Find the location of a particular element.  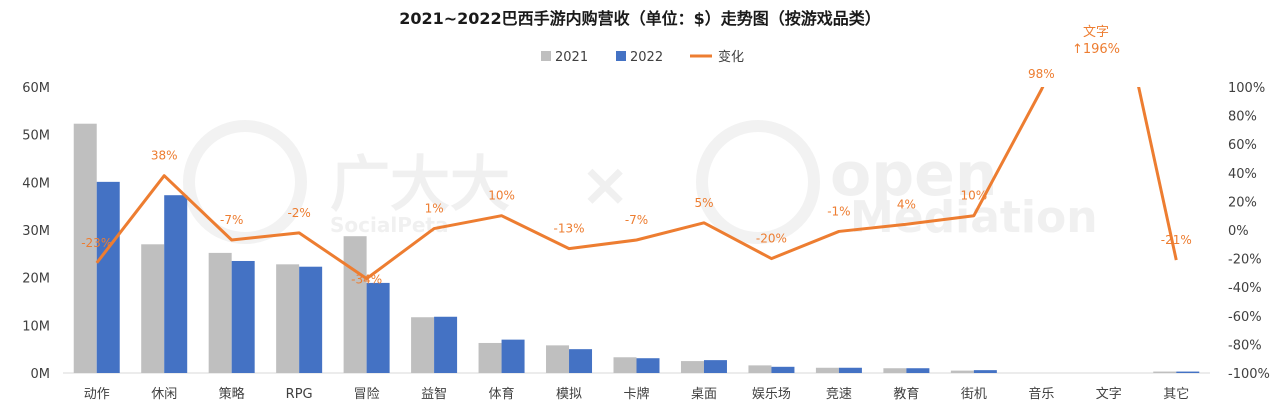

watermark-brand1-sub: SocialPeta is located at coordinates (389, 225).